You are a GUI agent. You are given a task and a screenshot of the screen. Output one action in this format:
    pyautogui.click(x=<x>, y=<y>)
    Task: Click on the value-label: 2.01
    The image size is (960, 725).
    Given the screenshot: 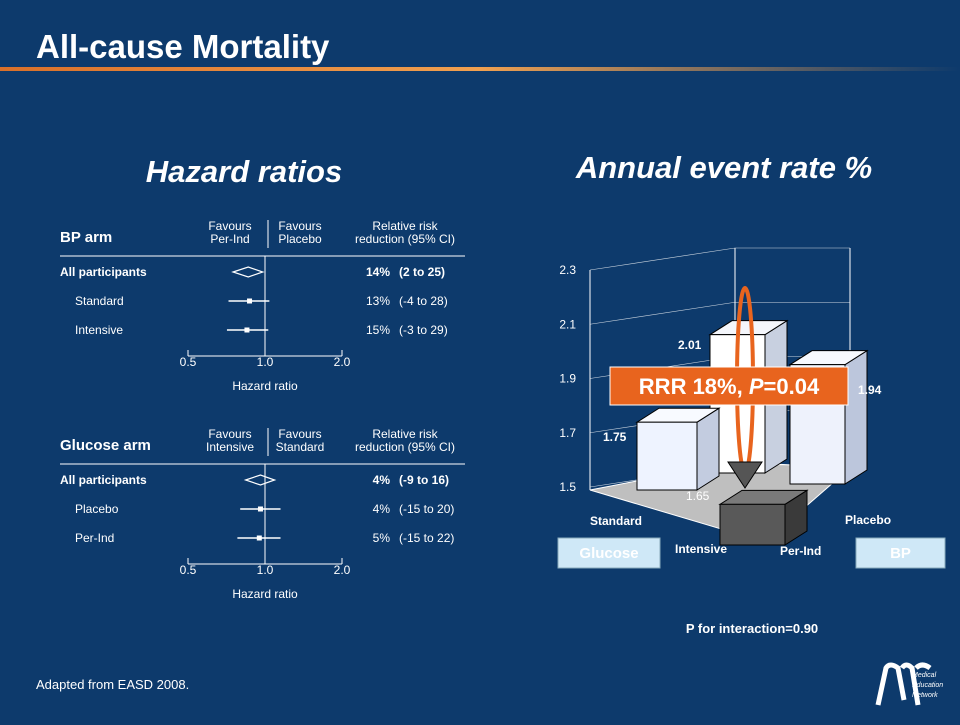 What is the action you would take?
    pyautogui.click(x=690, y=345)
    